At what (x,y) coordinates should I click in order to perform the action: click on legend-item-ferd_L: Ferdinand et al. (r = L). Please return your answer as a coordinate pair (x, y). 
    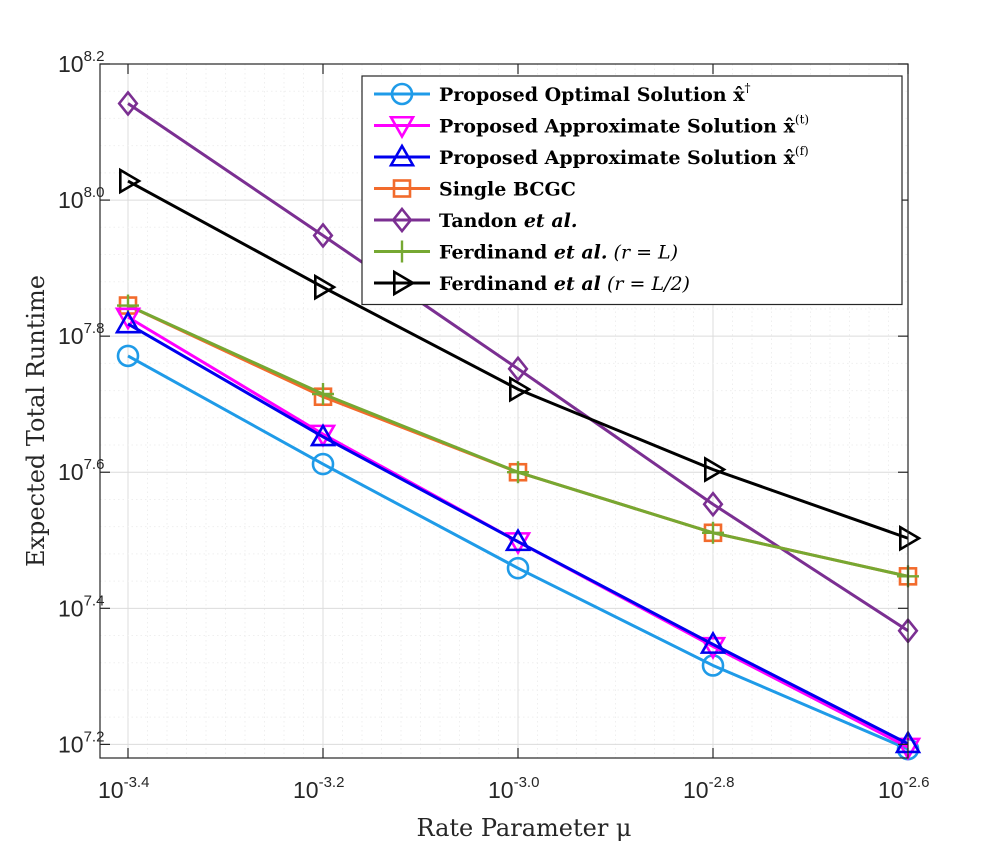
    Looking at the image, I should click on (526, 252).